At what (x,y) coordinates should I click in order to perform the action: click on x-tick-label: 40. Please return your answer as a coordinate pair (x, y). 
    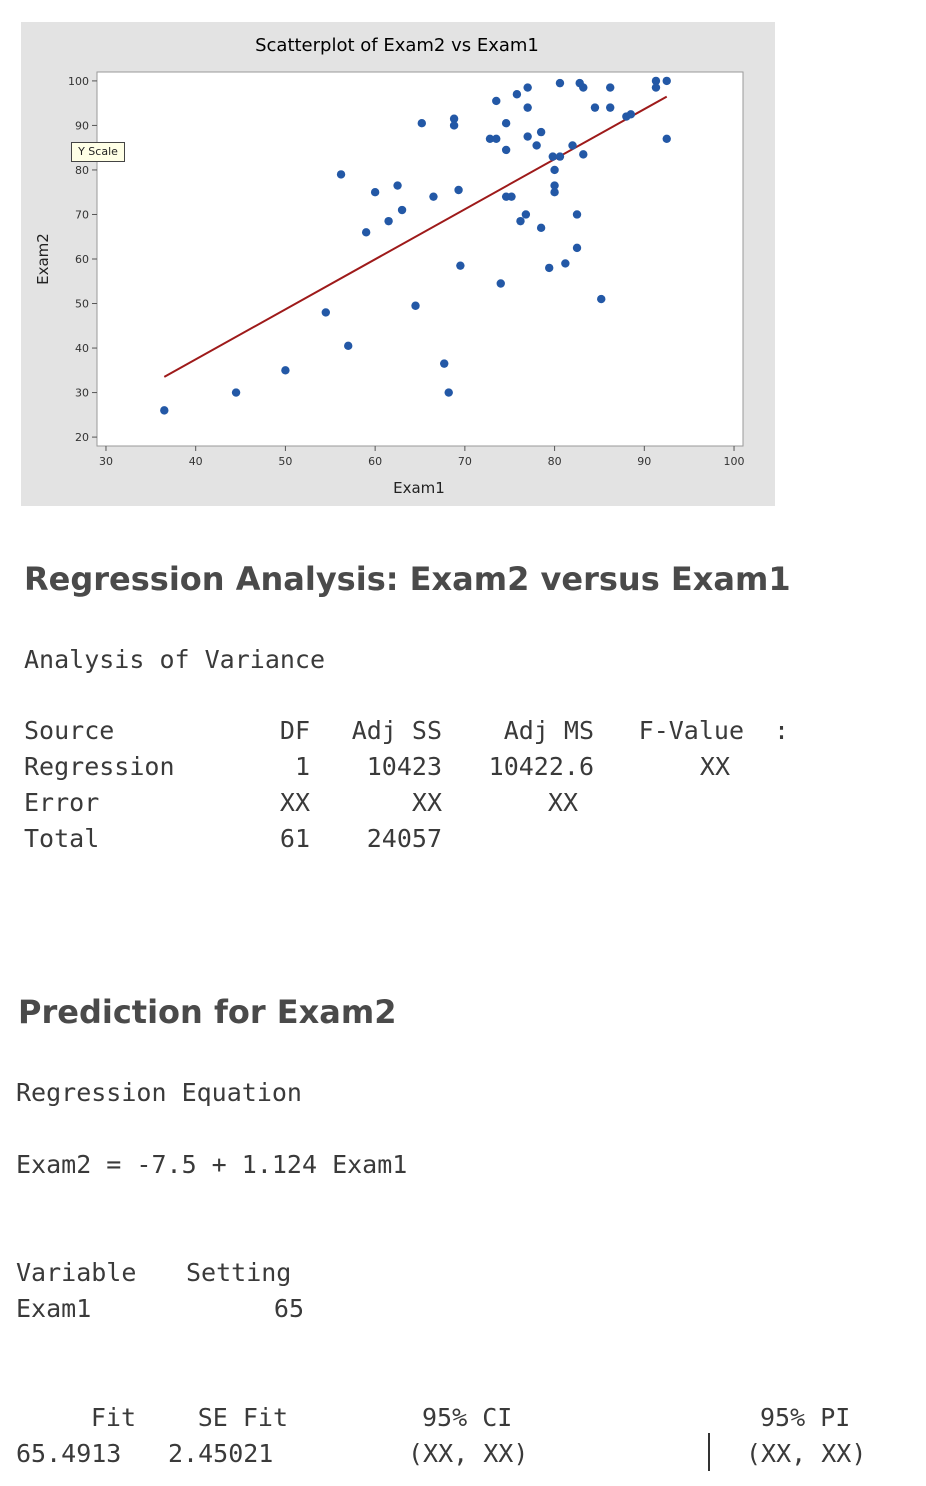
    Looking at the image, I should click on (196, 461).